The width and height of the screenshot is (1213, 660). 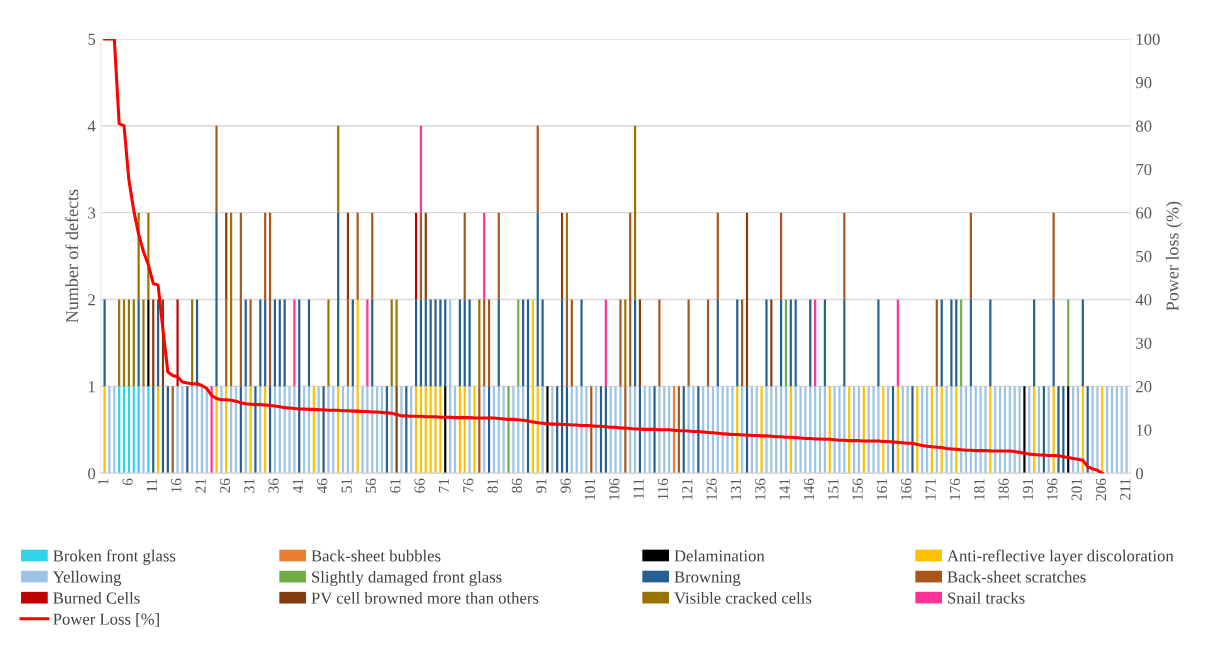 I want to click on y2-tick-label: 90, so click(x=1143, y=83).